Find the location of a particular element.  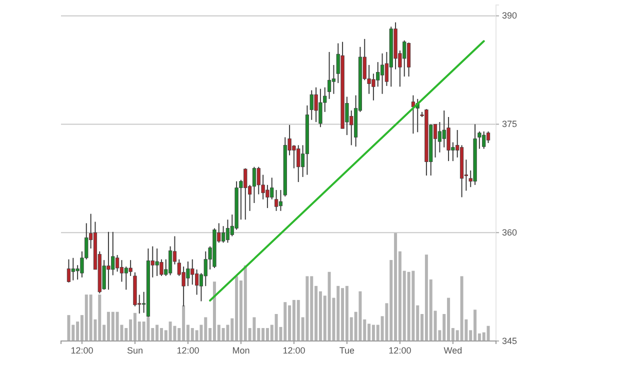

y-tick-label: 390 is located at coordinates (510, 15).